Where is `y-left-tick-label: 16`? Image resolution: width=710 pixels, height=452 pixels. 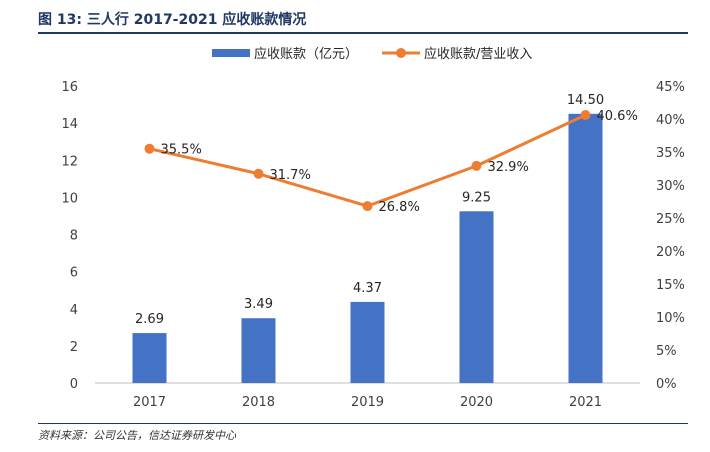
y-left-tick-label: 16 is located at coordinates (69, 87).